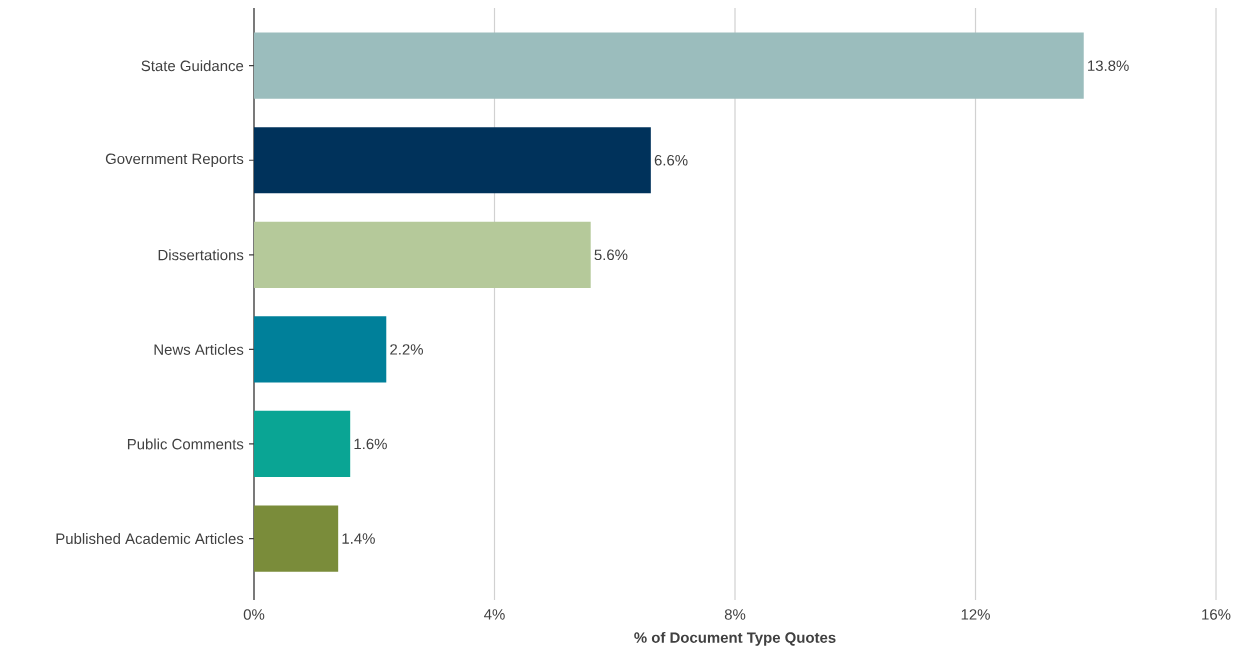 The image size is (1245, 665). Describe the element at coordinates (1216, 614) in the screenshot. I see `x-tick-label: 16%` at that location.